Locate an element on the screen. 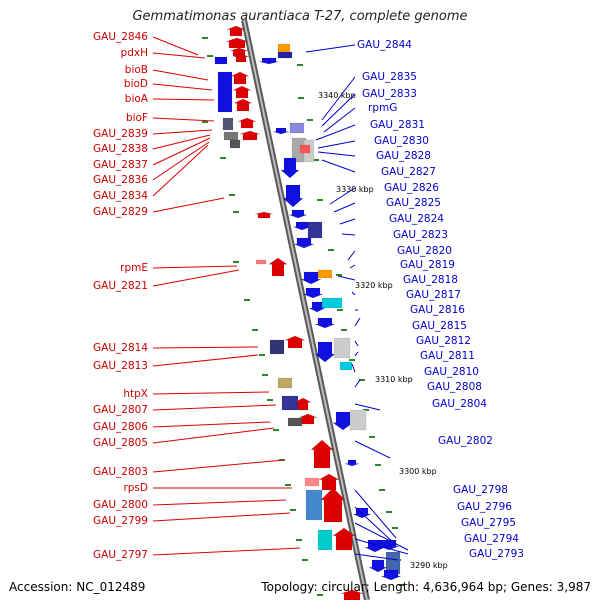  gene-label-right: GAU_2833 is located at coordinates (389, 94).